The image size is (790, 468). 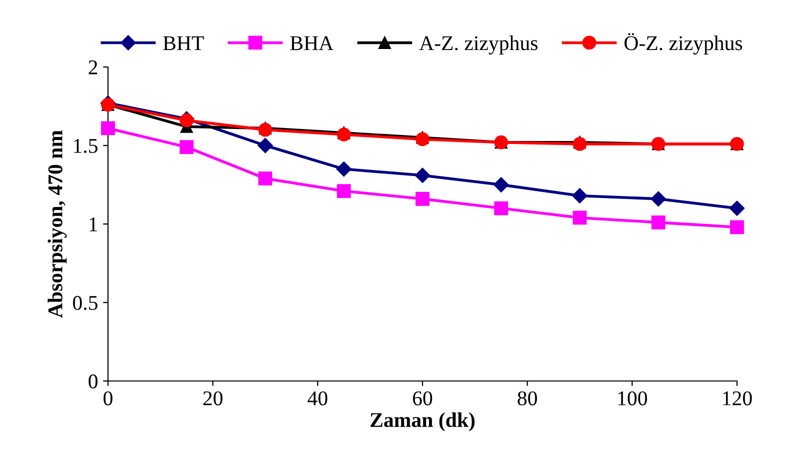 What do you see at coordinates (632, 398) in the screenshot?
I see `x-tick-label: 100` at bounding box center [632, 398].